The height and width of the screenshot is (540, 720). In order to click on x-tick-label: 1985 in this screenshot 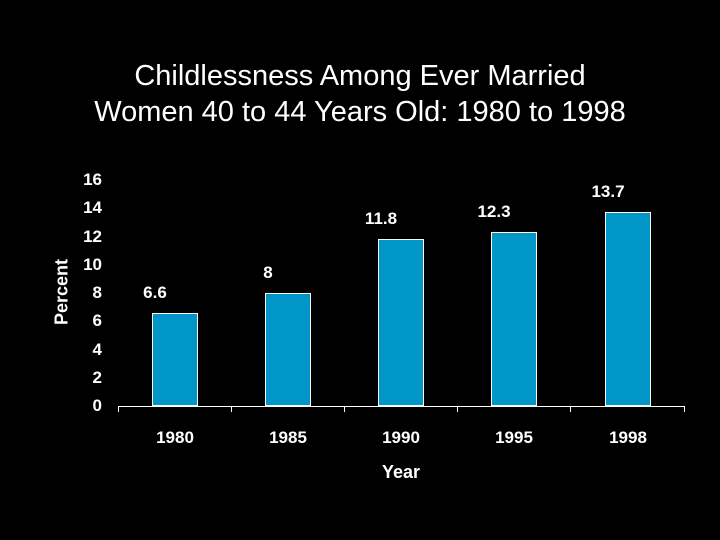, I will do `click(288, 437)`.